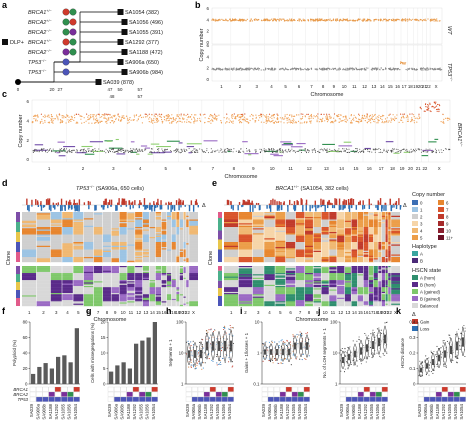 Image resolution: width=474 pixels, height=443 pixels. I want to click on chromosome-tick-label: 17, so click(381, 168).